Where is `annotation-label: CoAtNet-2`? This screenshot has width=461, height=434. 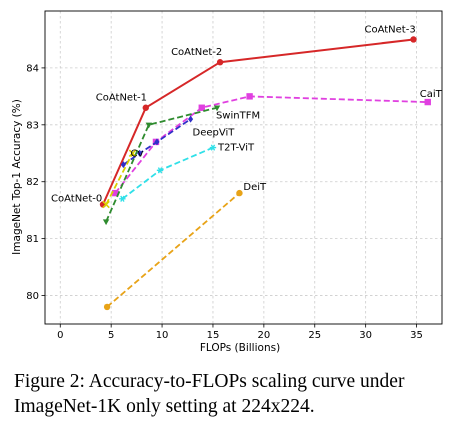 annotation-label: CoAtNet-2 is located at coordinates (196, 52).